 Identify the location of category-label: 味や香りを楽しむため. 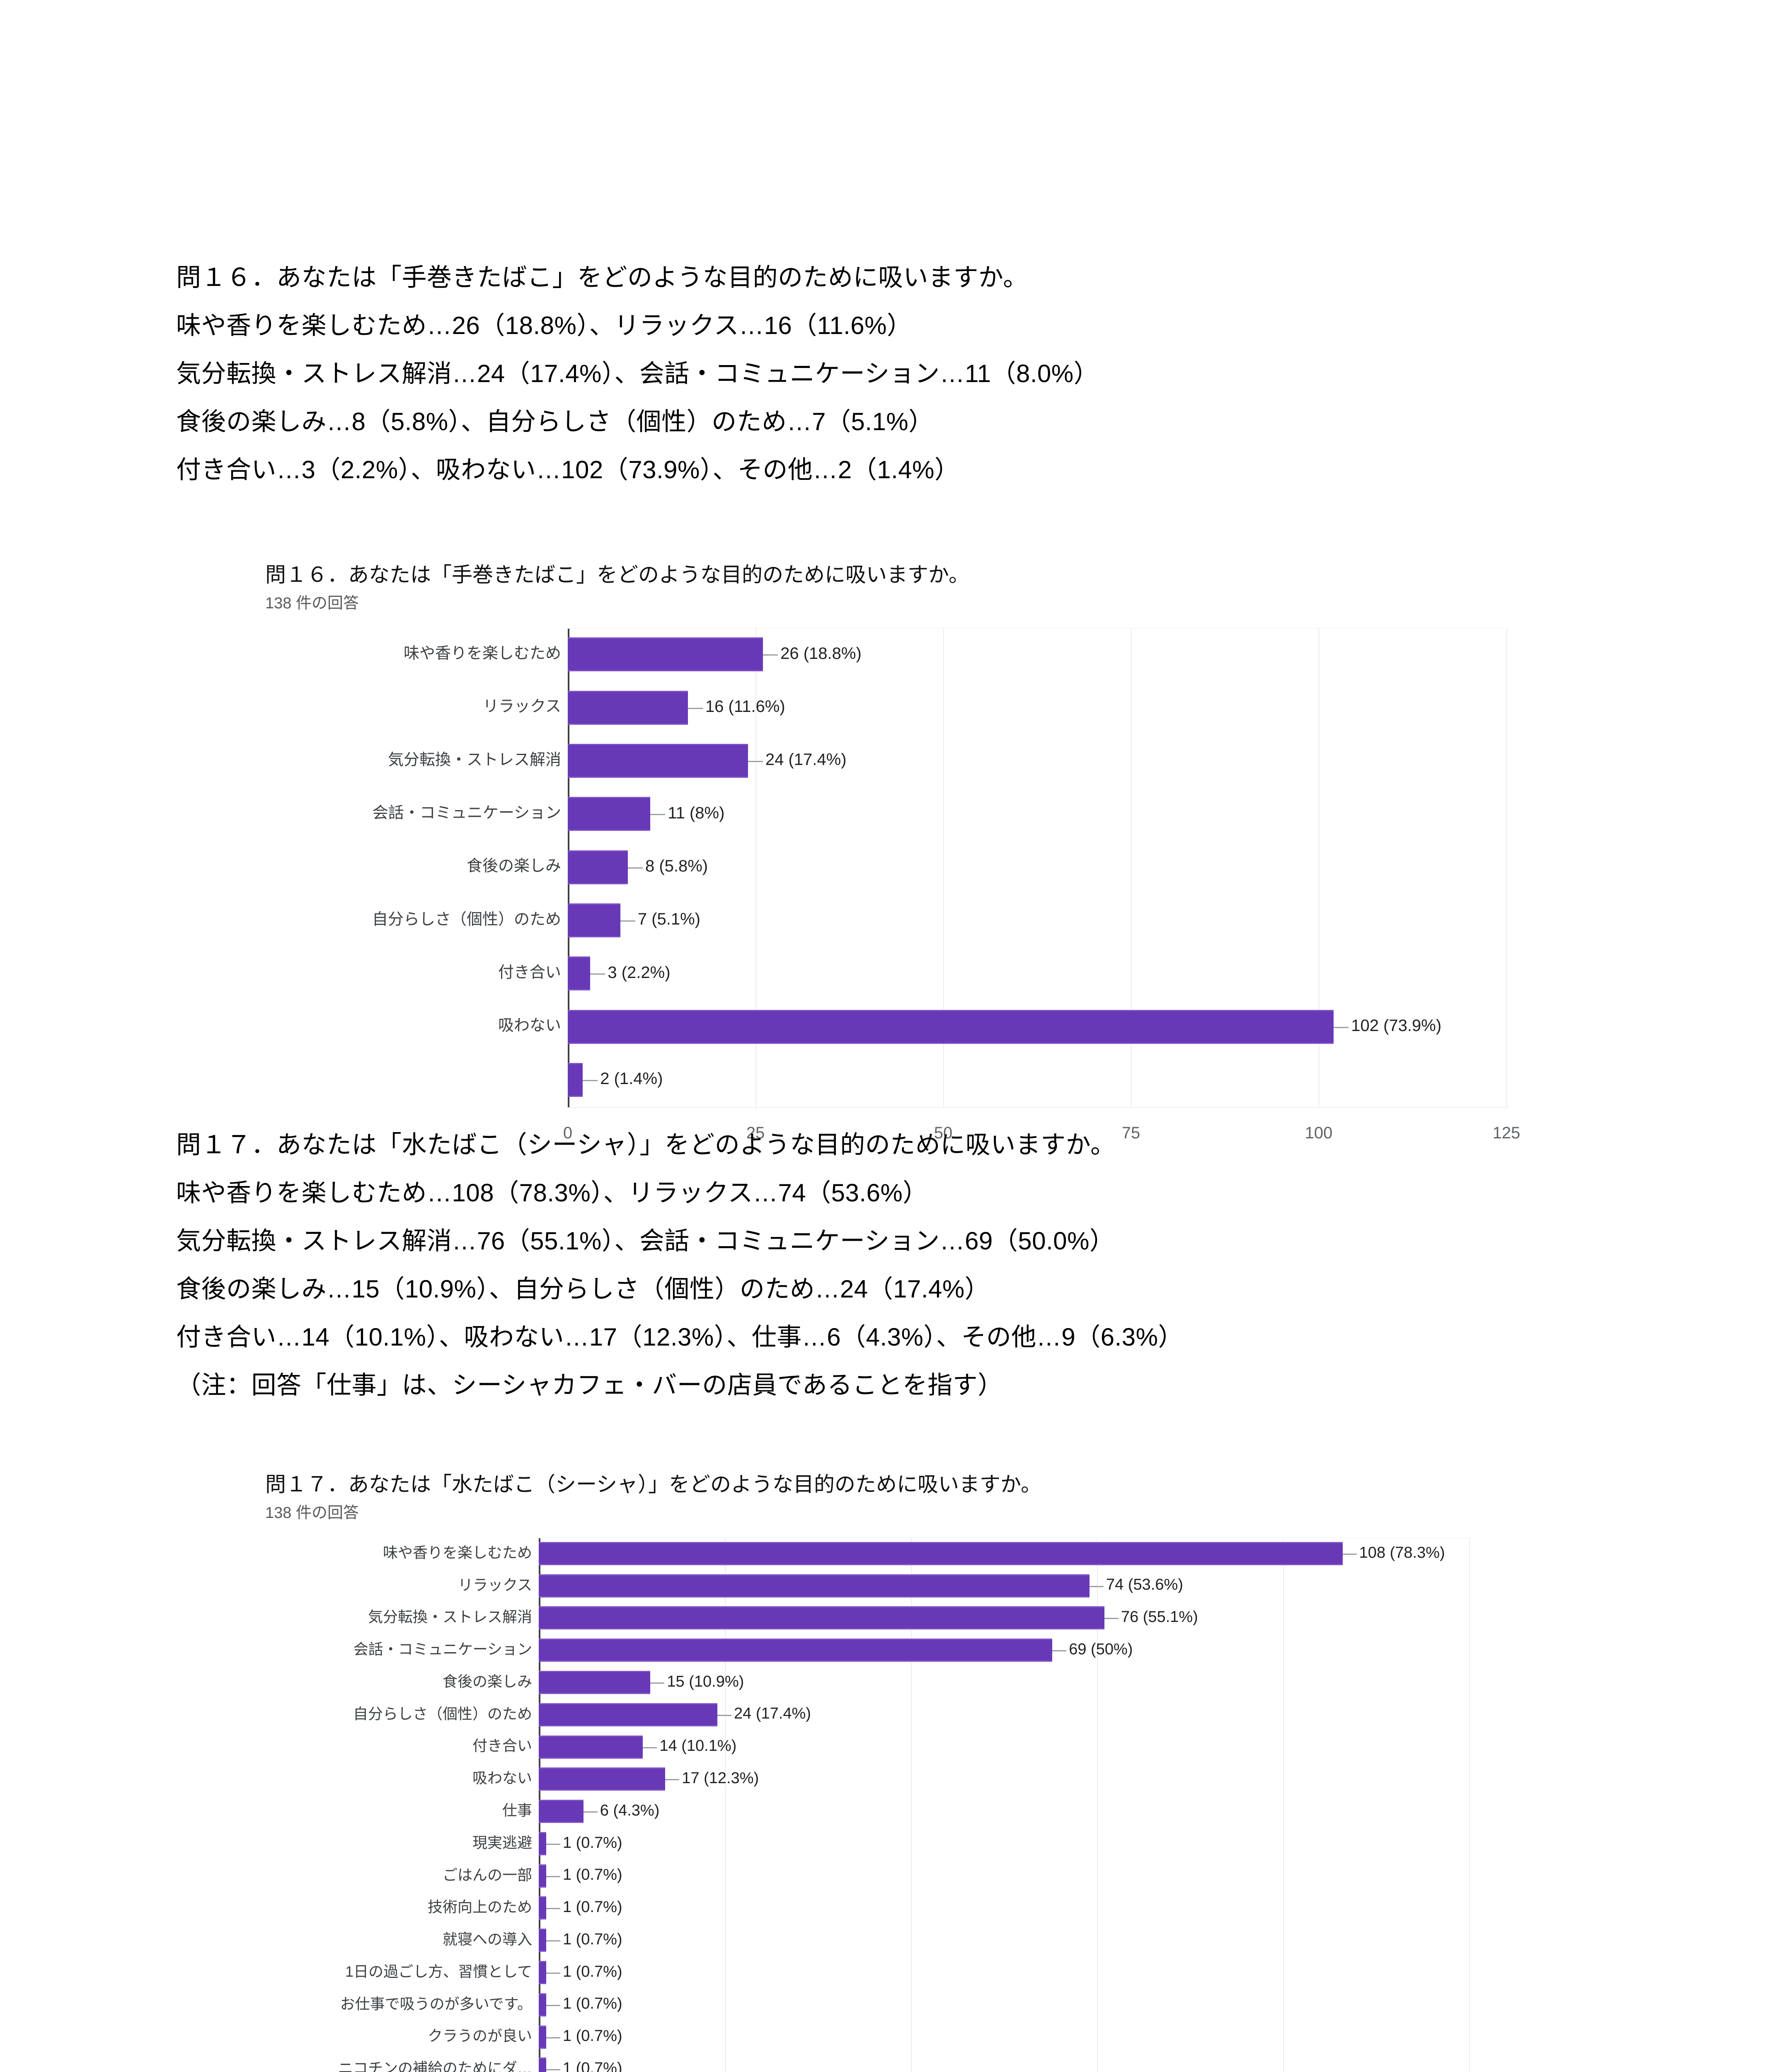
(482, 653).